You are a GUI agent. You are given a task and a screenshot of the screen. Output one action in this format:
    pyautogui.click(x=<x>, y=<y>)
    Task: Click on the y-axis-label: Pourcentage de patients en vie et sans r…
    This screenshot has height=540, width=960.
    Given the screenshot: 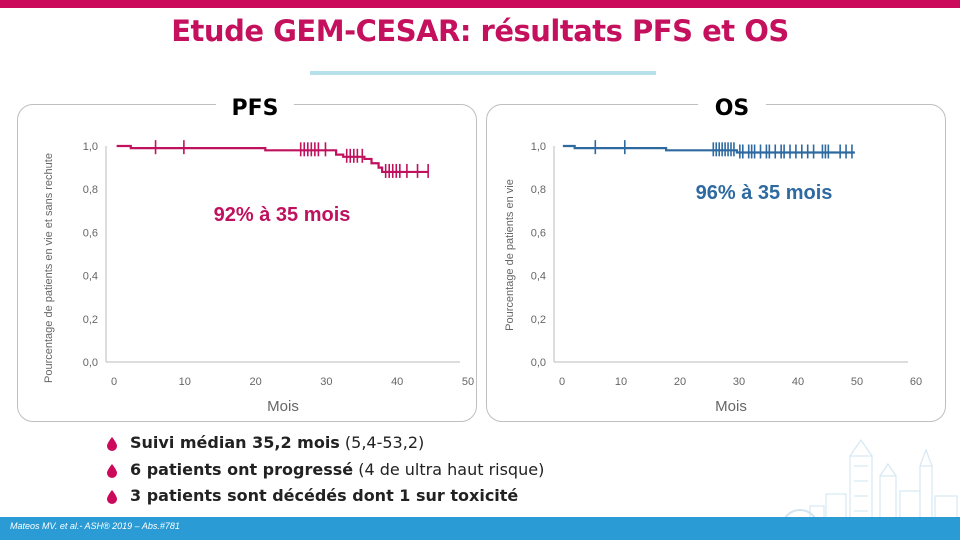 What is the action you would take?
    pyautogui.click(x=49, y=268)
    